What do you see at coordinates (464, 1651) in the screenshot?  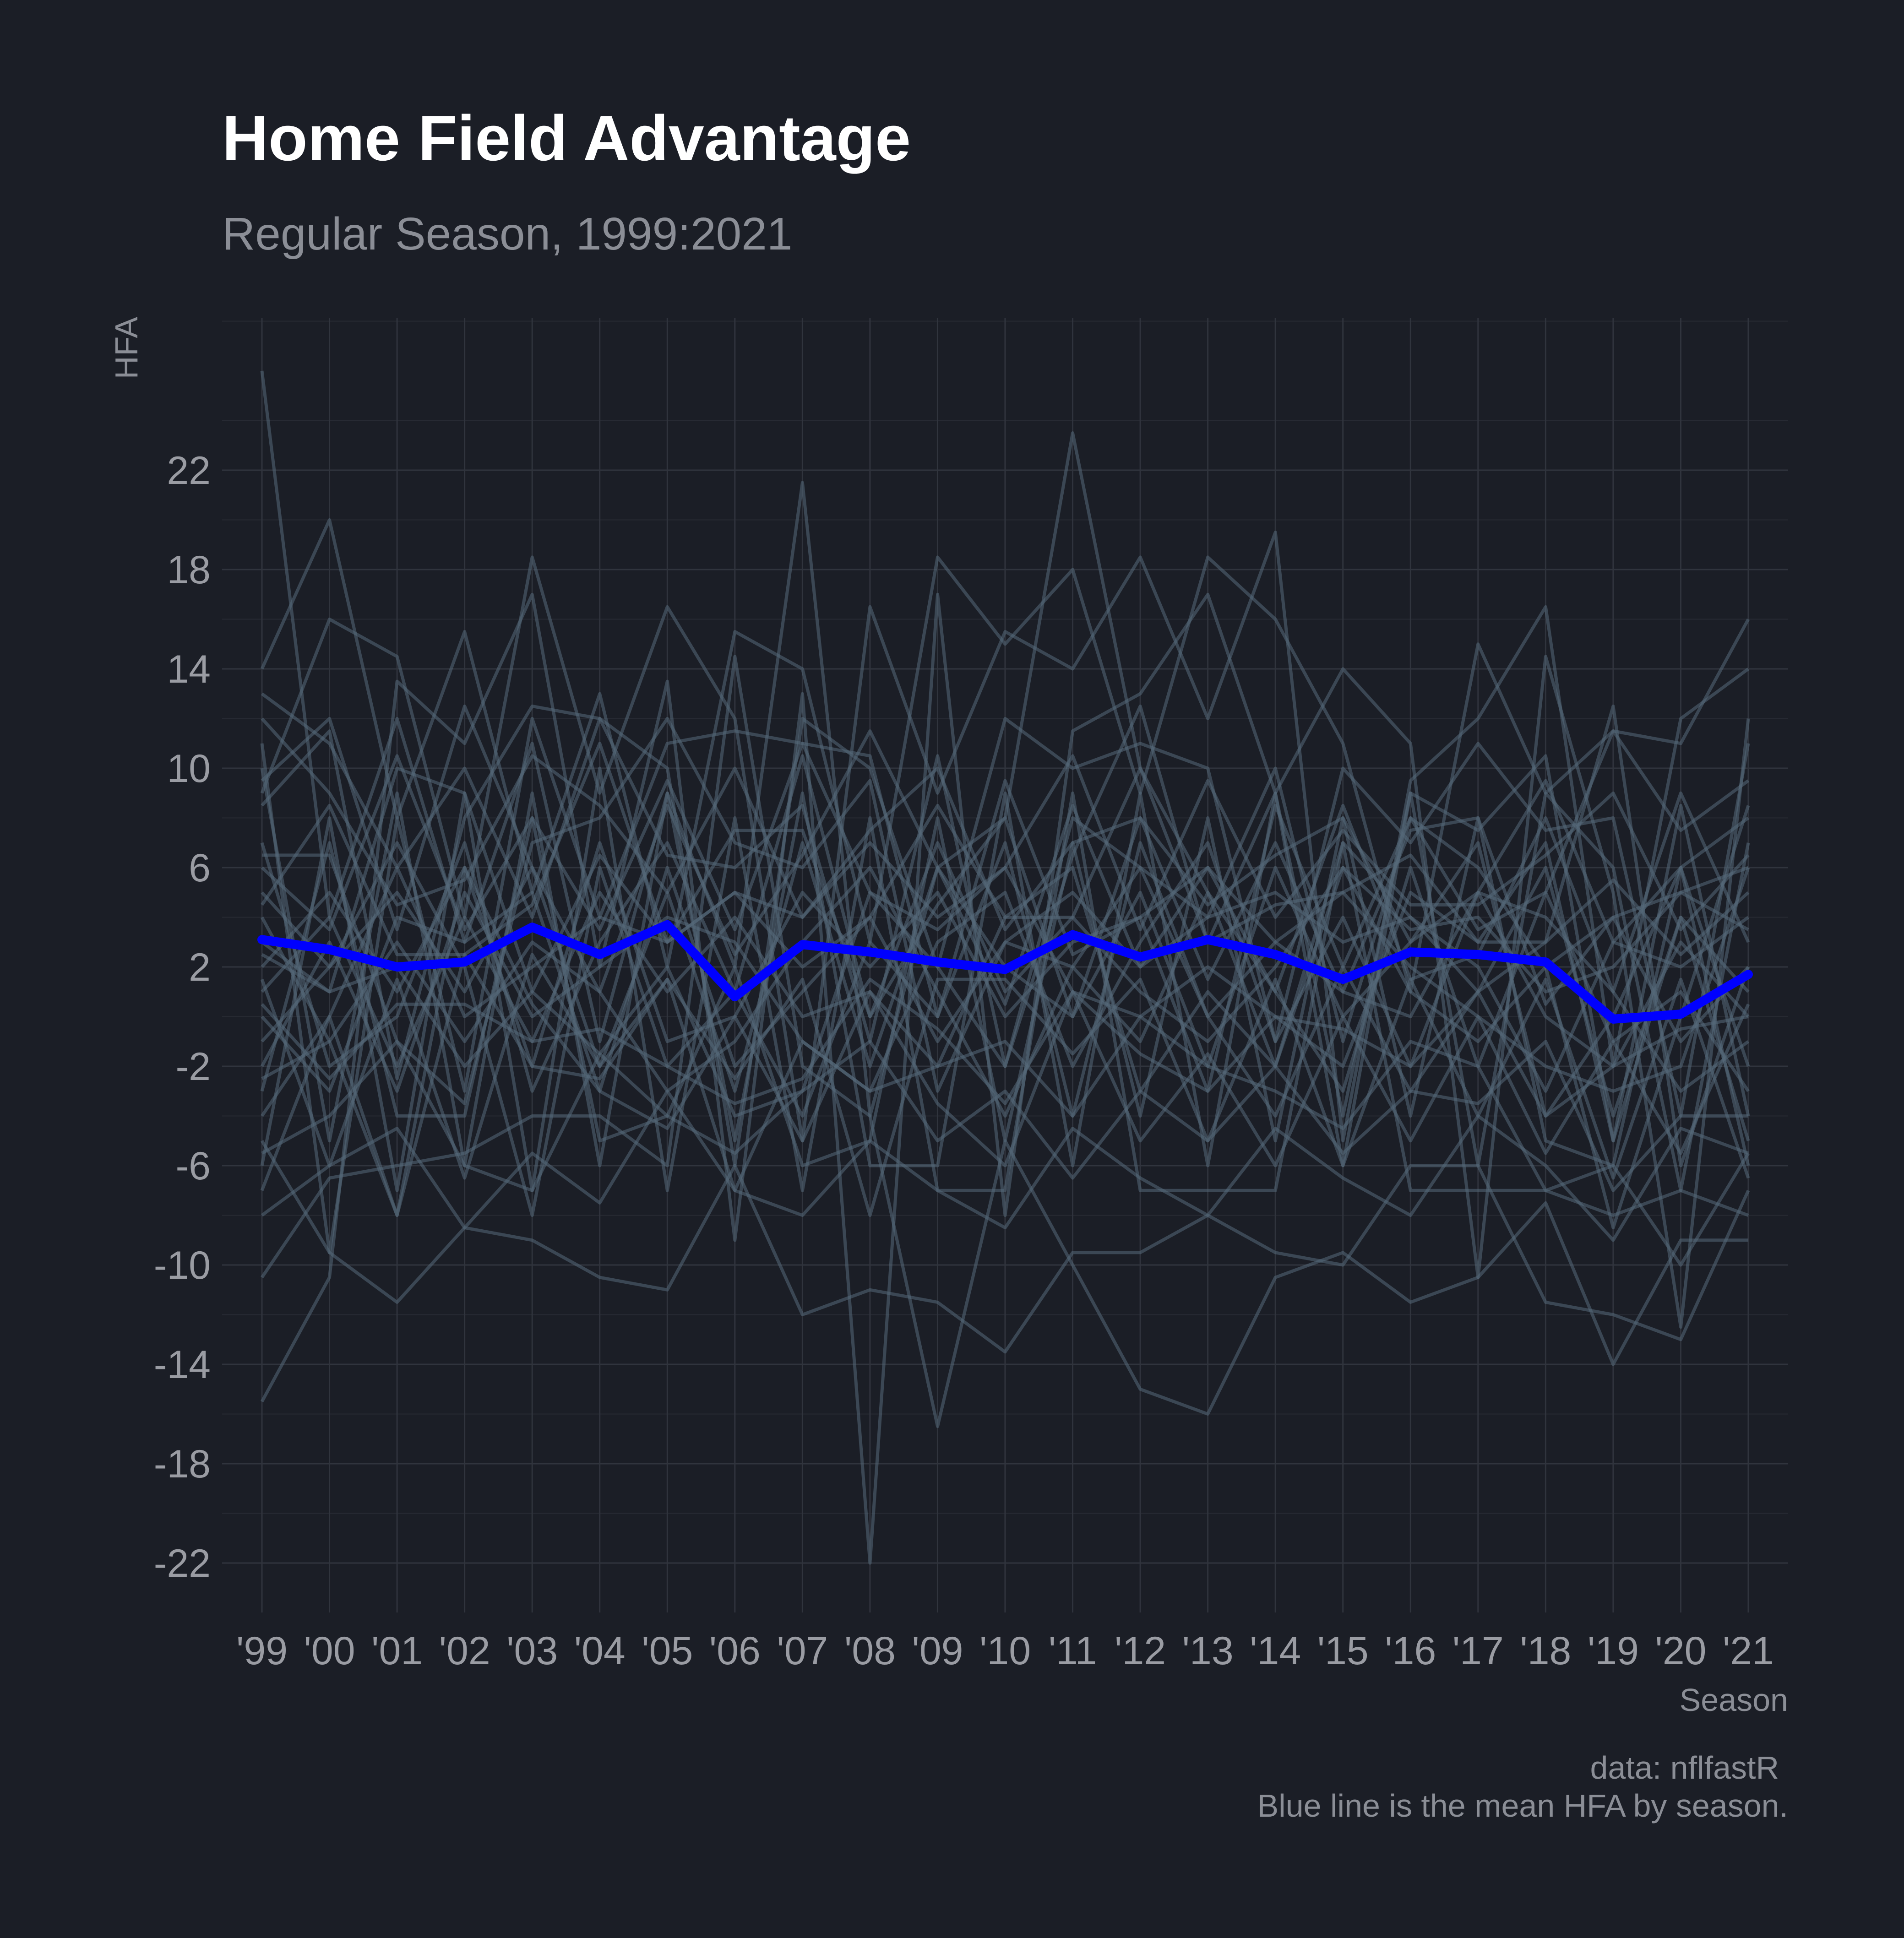 I see `x-tick-label: '02` at bounding box center [464, 1651].